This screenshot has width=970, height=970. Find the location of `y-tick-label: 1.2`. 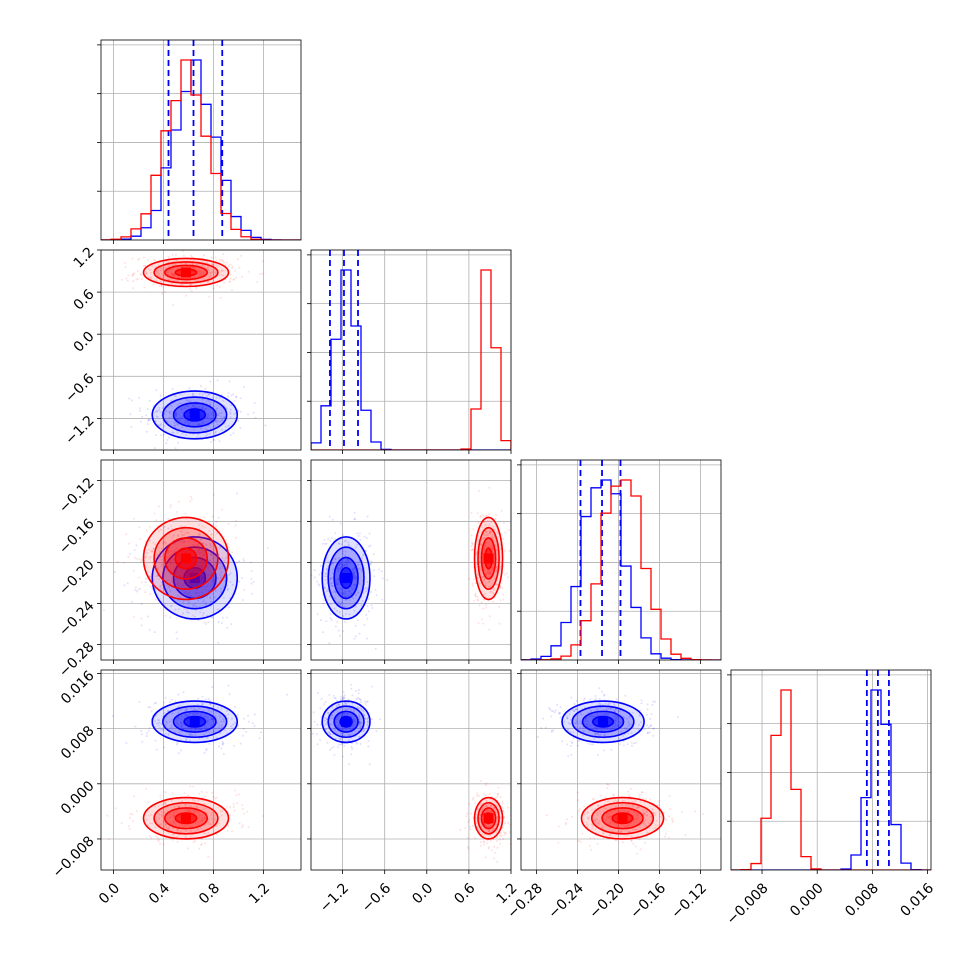

y-tick-label: 1.2 is located at coordinates (84, 257).